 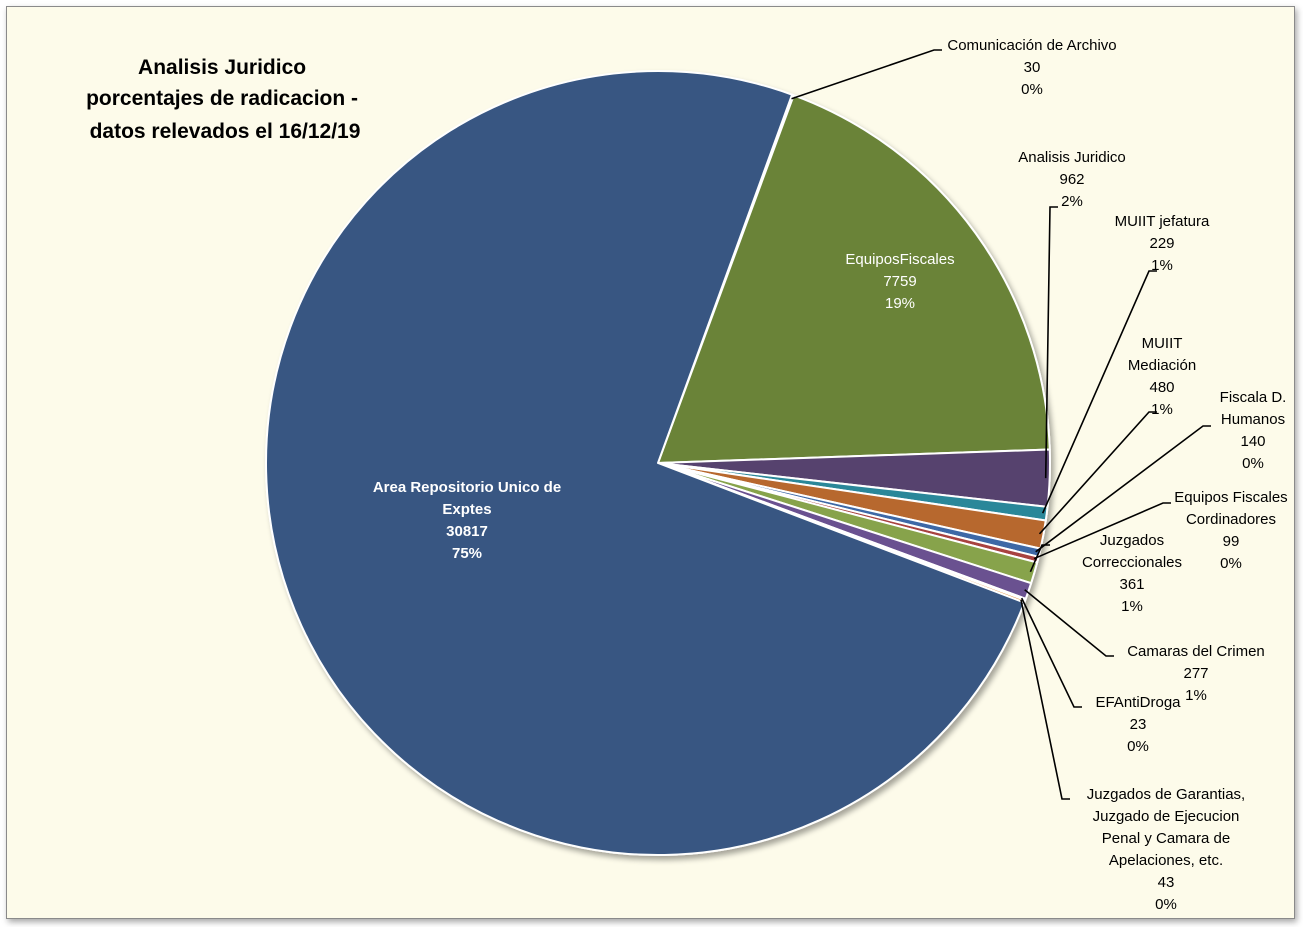 What do you see at coordinates (225, 131) in the screenshot?
I see `title-line-3: datos relevados el 16/12/19` at bounding box center [225, 131].